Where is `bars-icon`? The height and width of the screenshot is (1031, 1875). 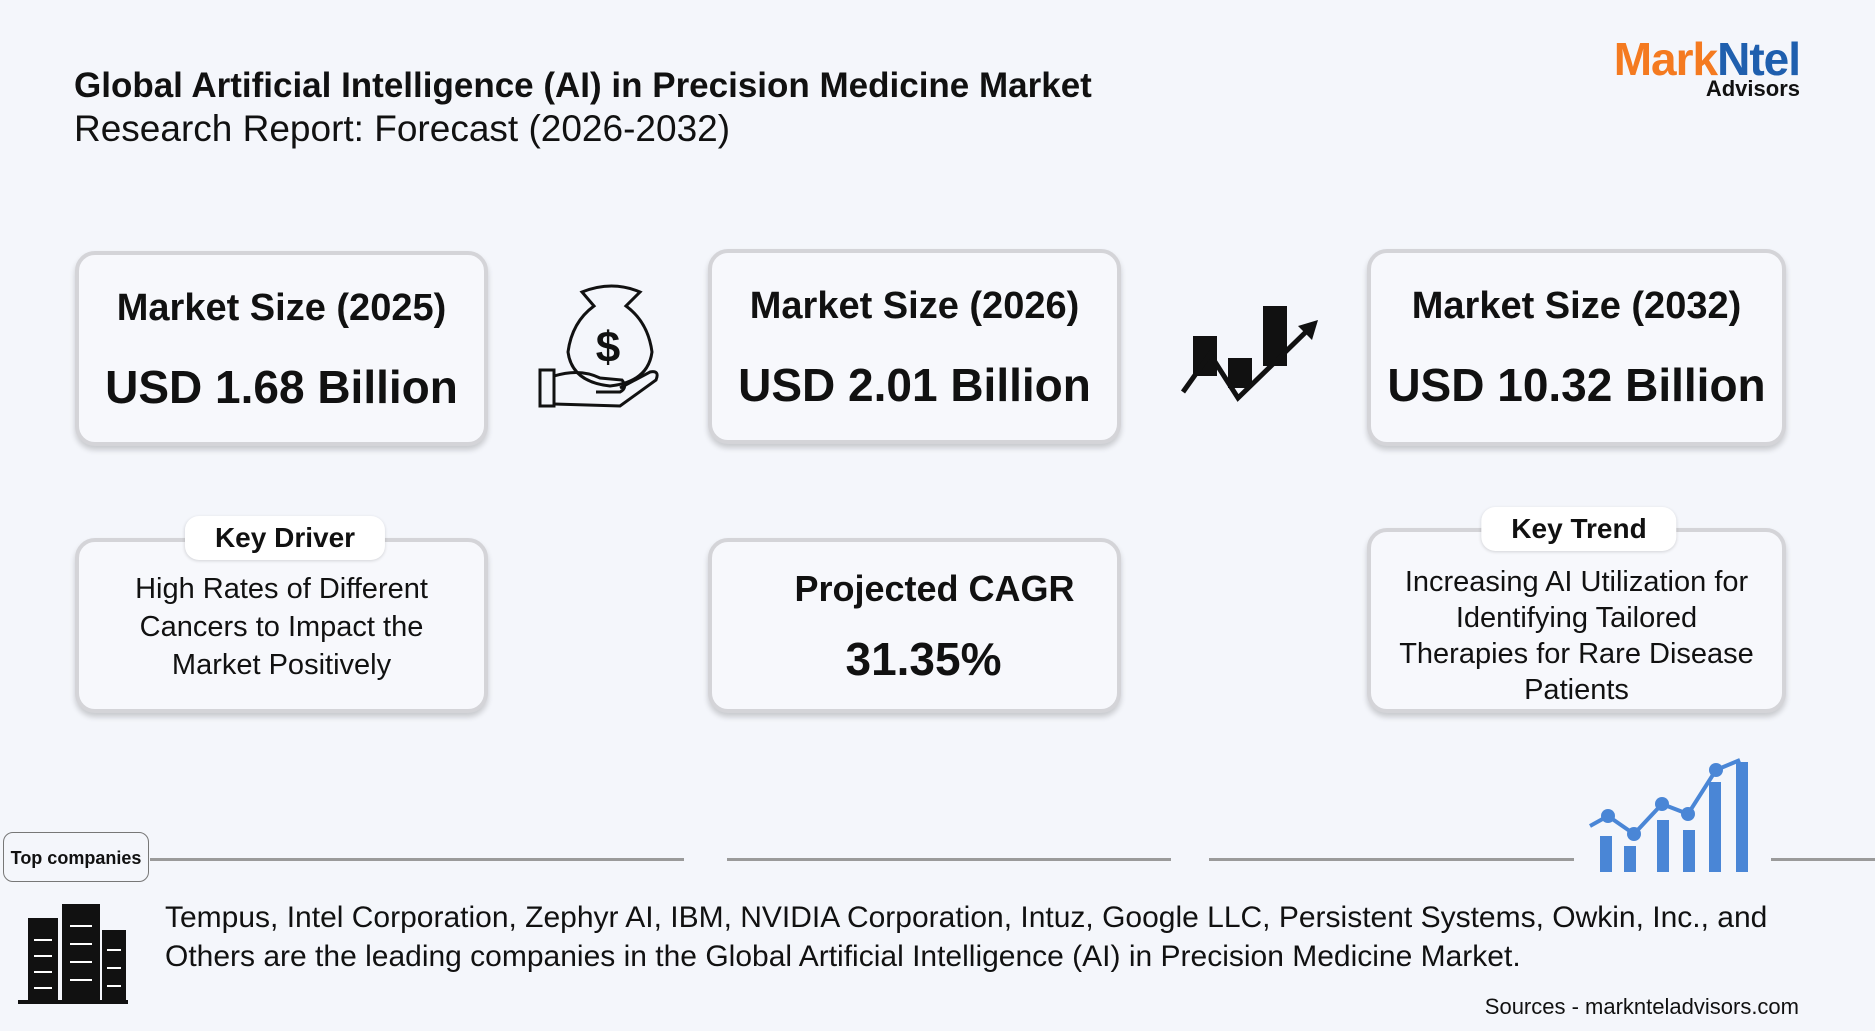
bars-icon is located at coordinates (1668, 815).